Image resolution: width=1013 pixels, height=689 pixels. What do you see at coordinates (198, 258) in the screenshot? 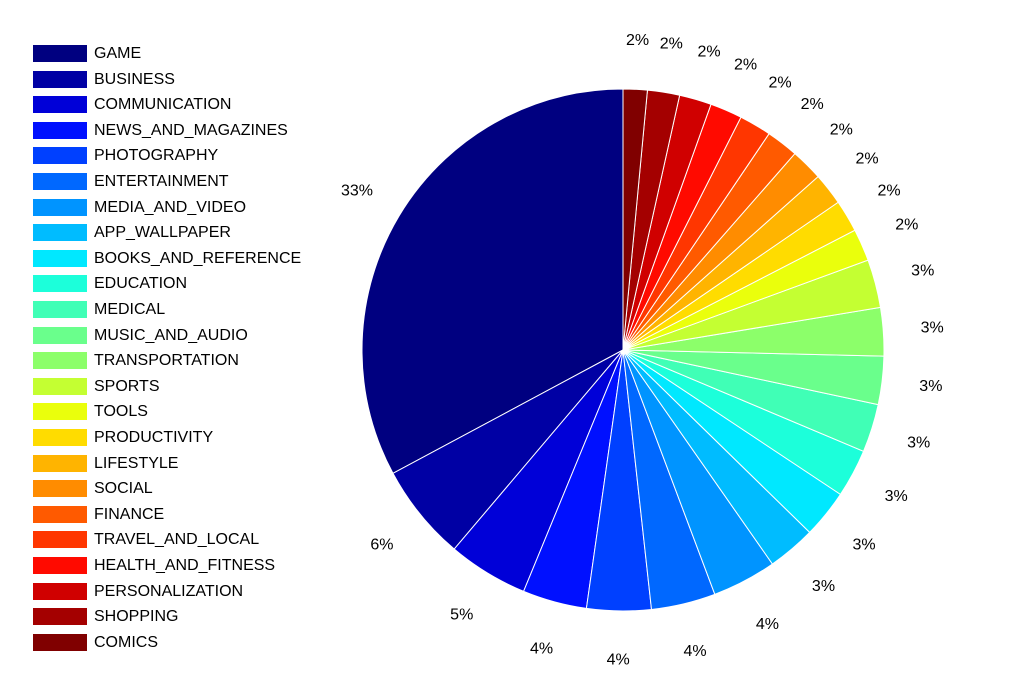
I see `legend-label: BOOKS_AND_REFERENCE` at bounding box center [198, 258].